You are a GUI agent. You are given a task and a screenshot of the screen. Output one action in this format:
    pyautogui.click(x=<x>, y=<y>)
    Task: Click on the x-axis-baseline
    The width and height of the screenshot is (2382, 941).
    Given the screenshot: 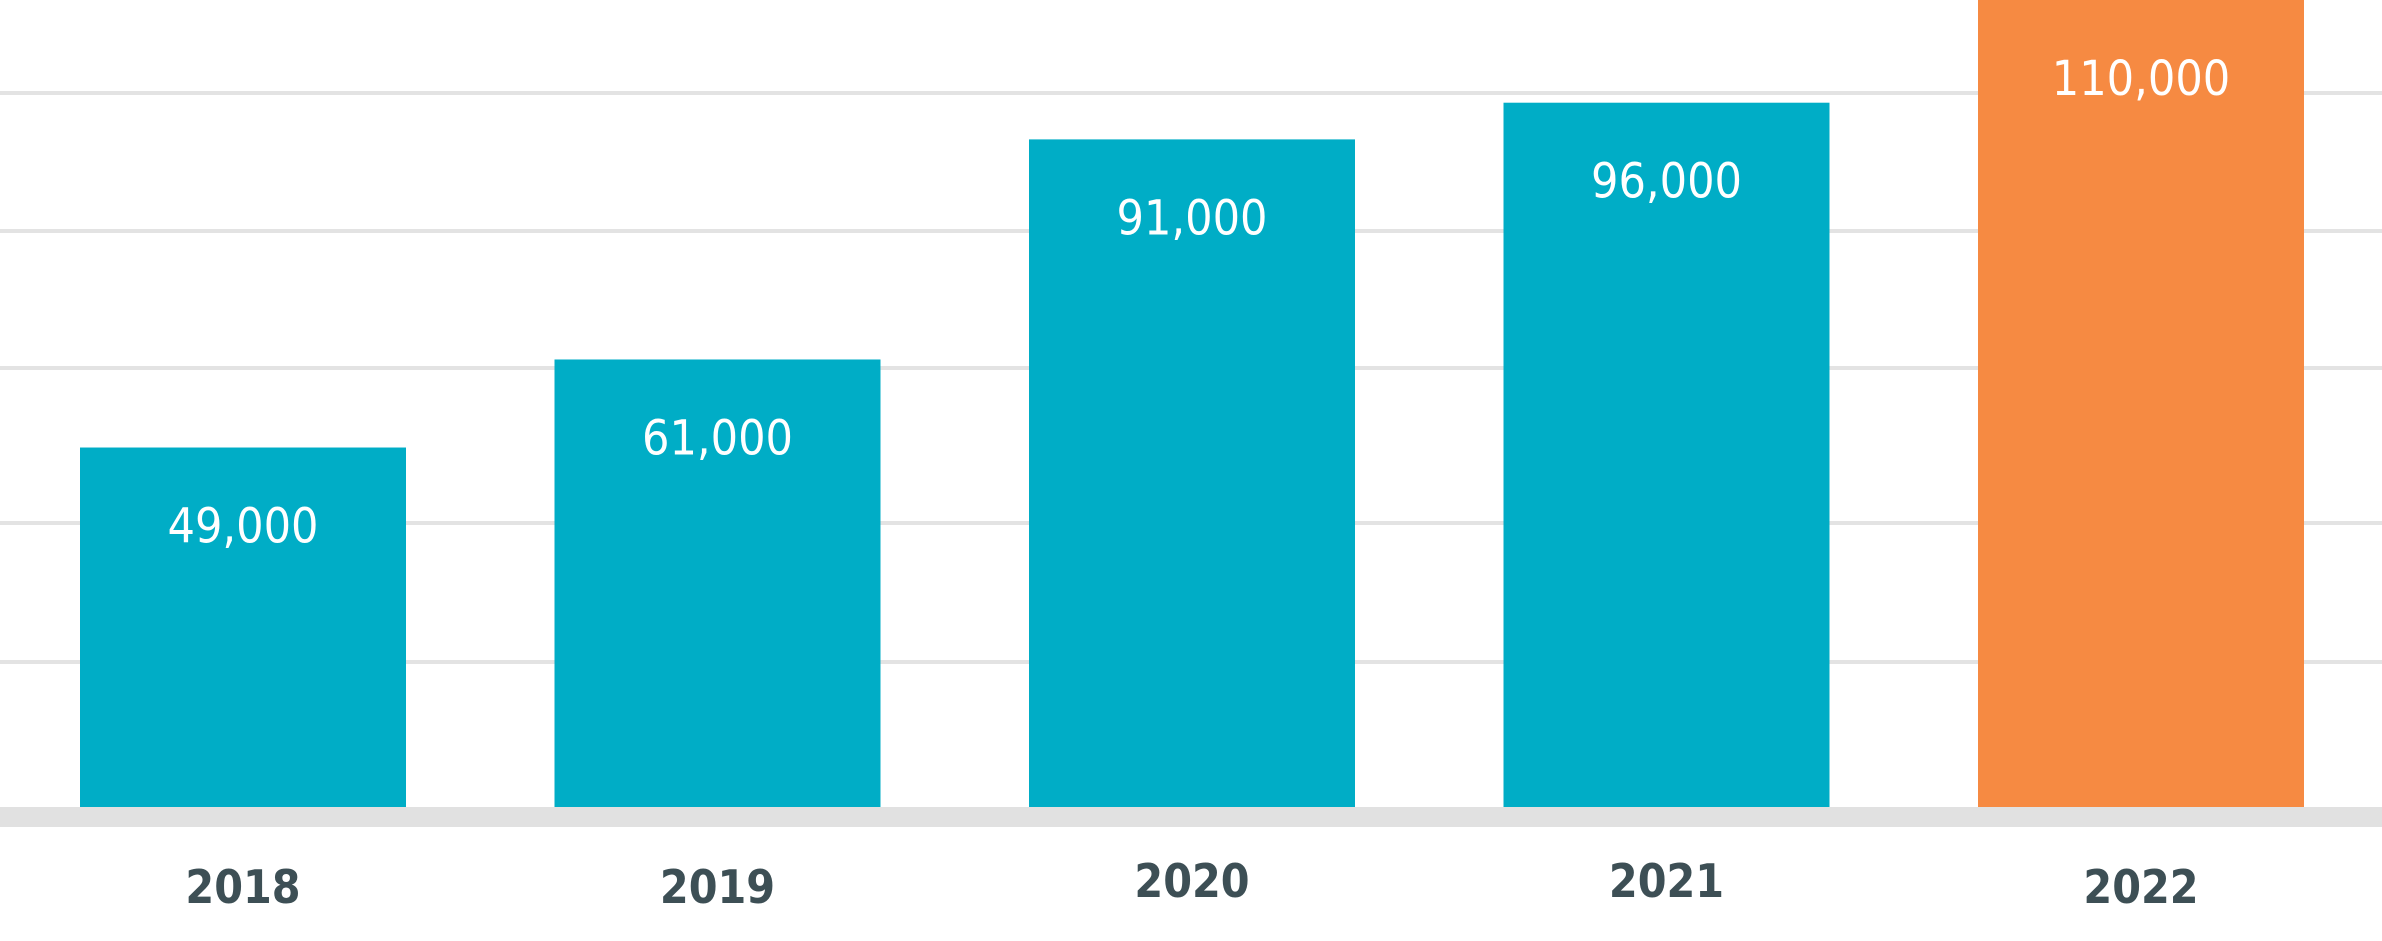 What is the action you would take?
    pyautogui.click(x=1191, y=817)
    